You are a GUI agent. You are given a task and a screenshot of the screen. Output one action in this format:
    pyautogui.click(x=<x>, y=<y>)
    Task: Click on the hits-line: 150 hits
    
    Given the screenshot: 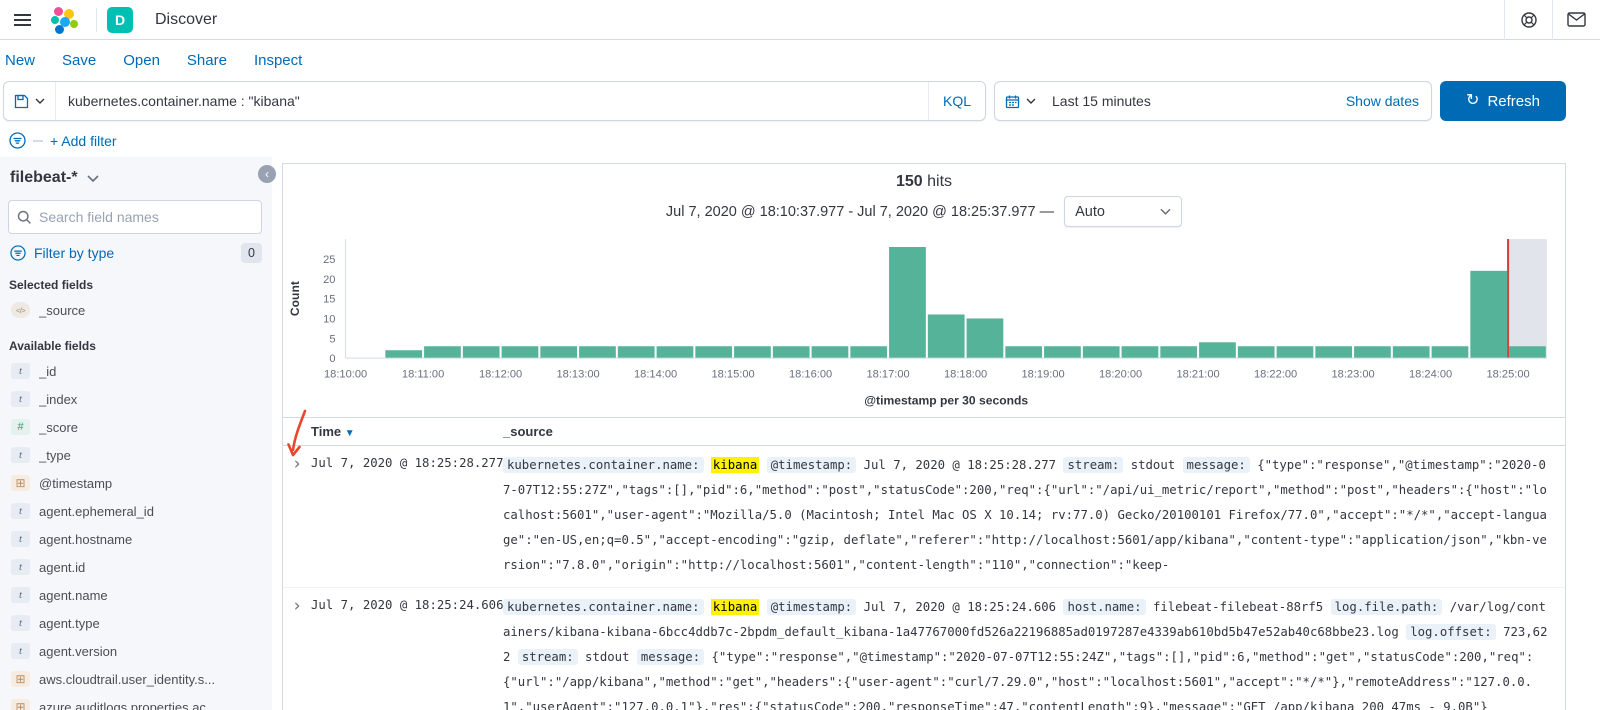 What is the action you would take?
    pyautogui.click(x=924, y=177)
    